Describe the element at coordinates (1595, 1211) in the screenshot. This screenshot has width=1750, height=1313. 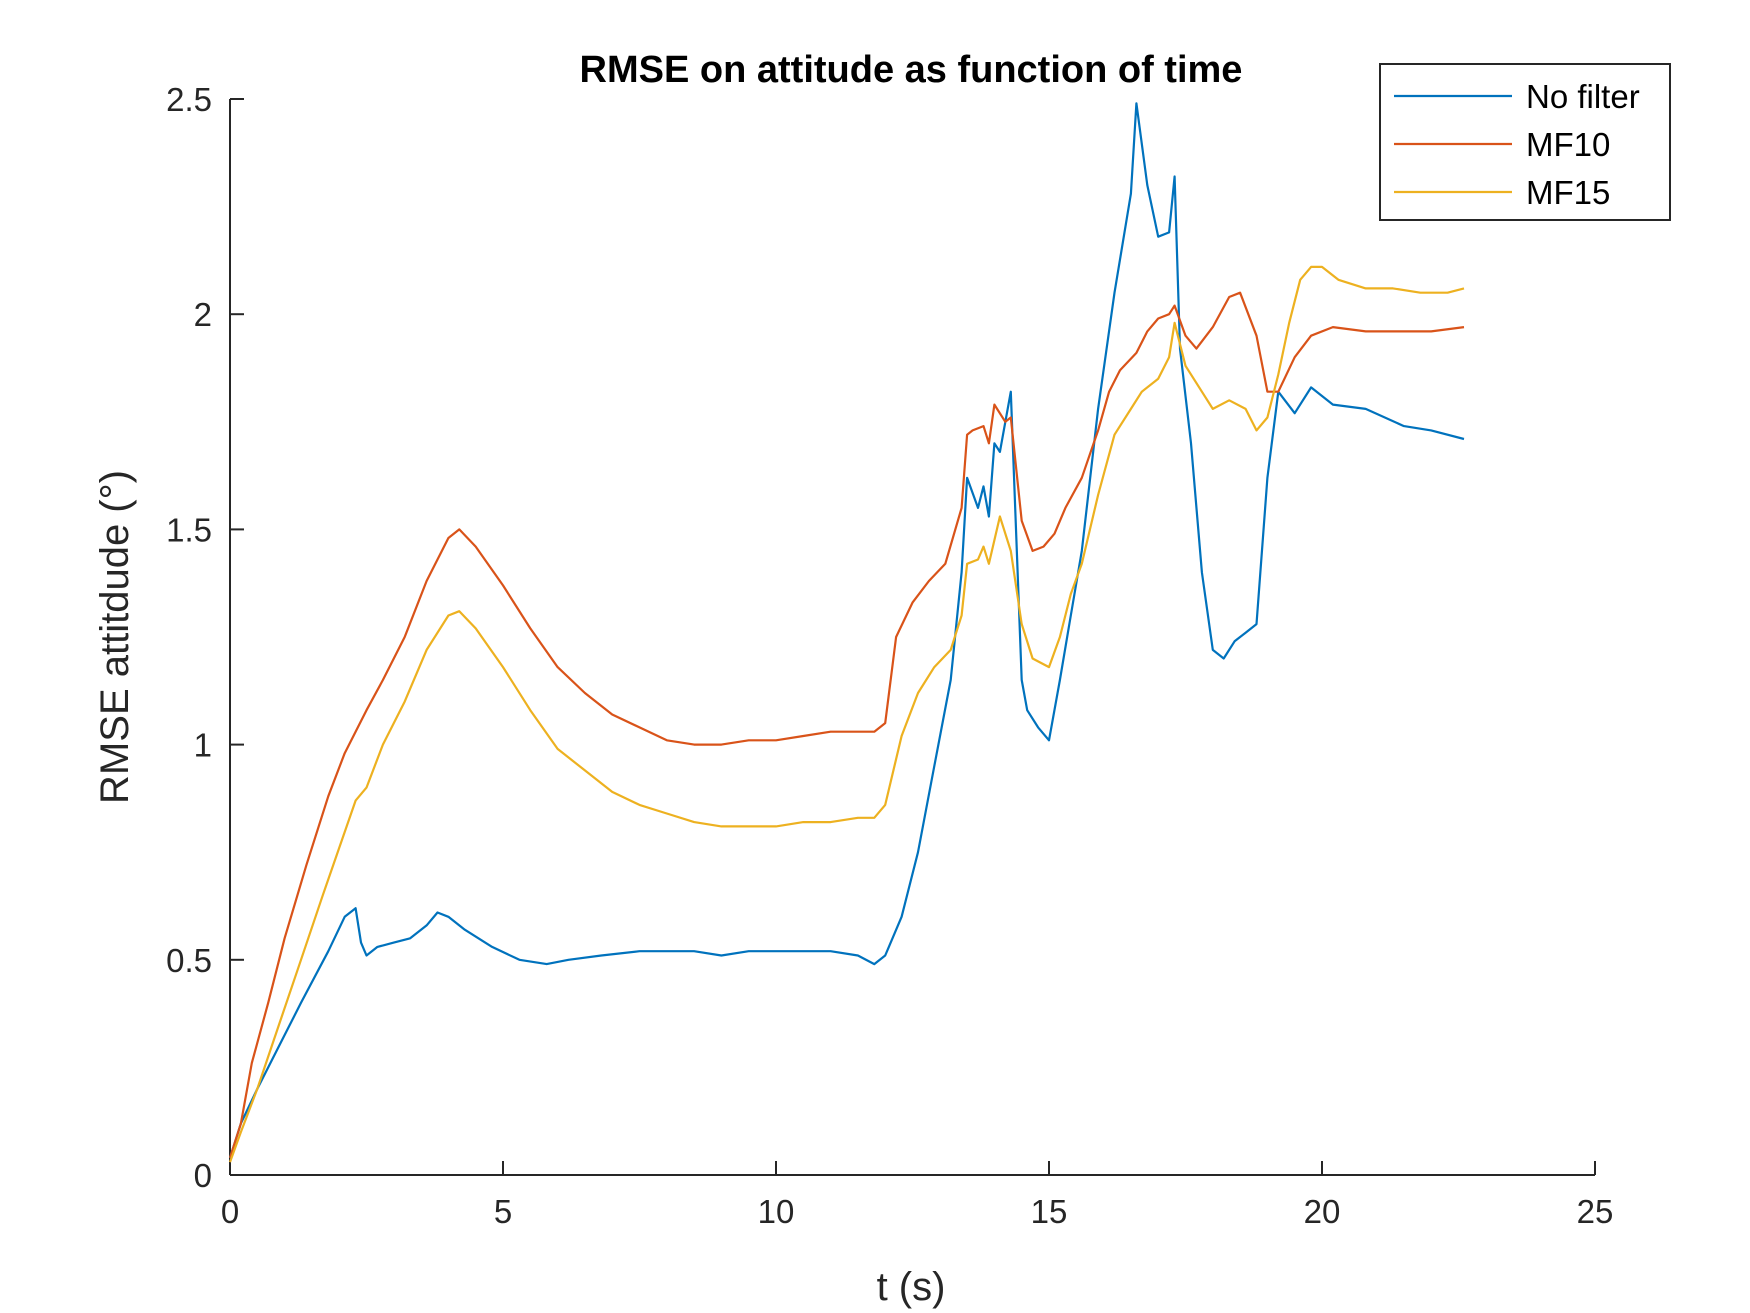
I see `x-tick-label: 25` at that location.